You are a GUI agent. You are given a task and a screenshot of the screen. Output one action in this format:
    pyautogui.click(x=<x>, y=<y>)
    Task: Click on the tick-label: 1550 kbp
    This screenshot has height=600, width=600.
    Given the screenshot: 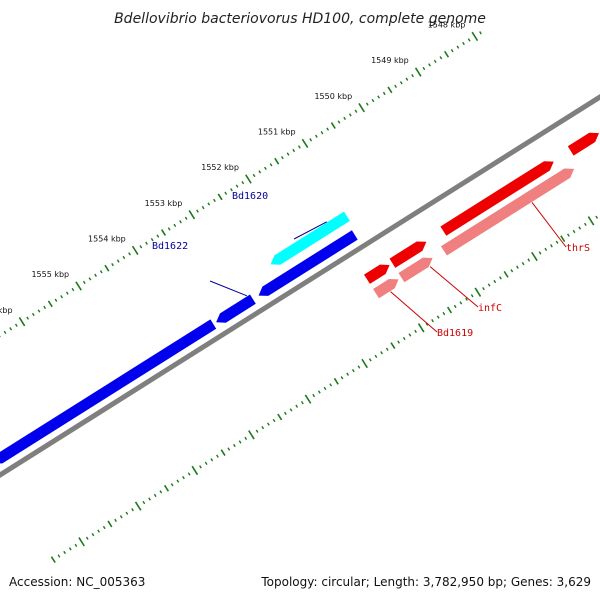 What is the action you would take?
    pyautogui.click(x=333, y=96)
    